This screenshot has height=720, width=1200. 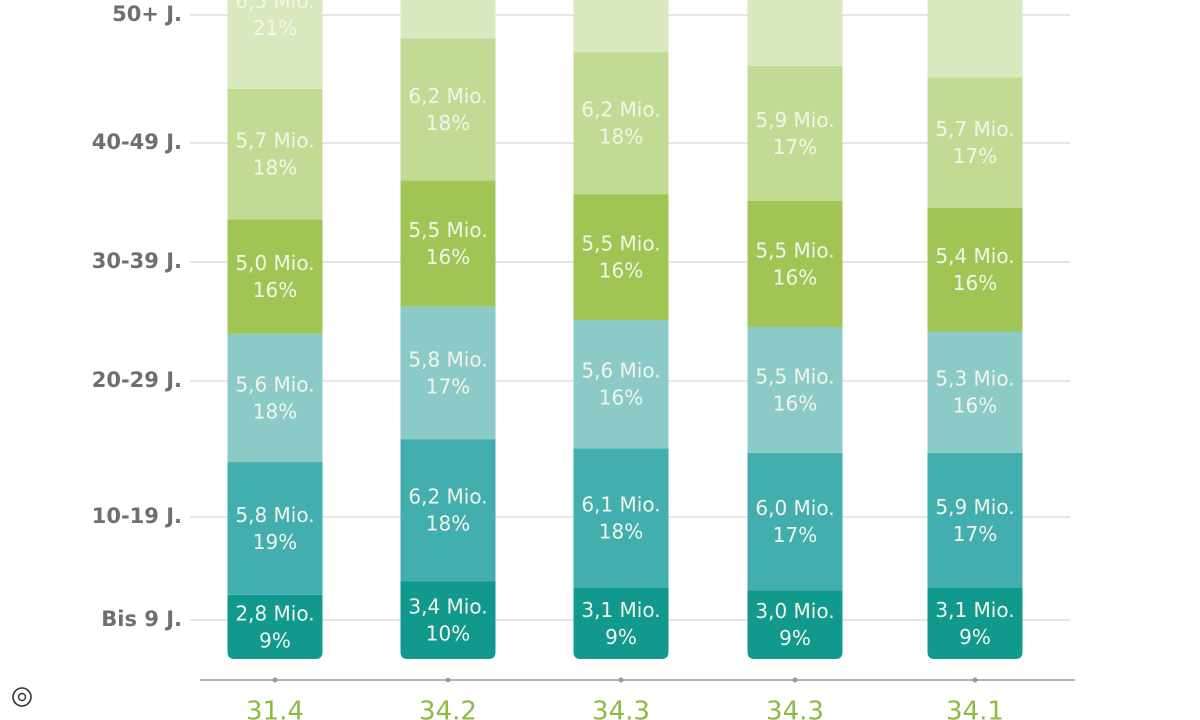 I want to click on share-label: 19%, so click(x=275, y=542).